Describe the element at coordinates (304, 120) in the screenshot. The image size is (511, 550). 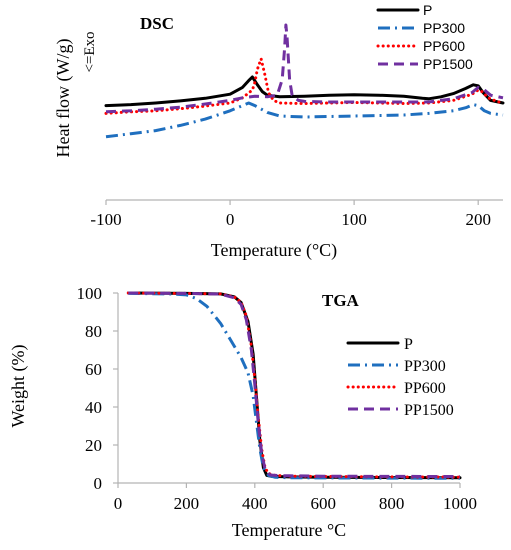
I see `dsc-series-pp300` at that location.